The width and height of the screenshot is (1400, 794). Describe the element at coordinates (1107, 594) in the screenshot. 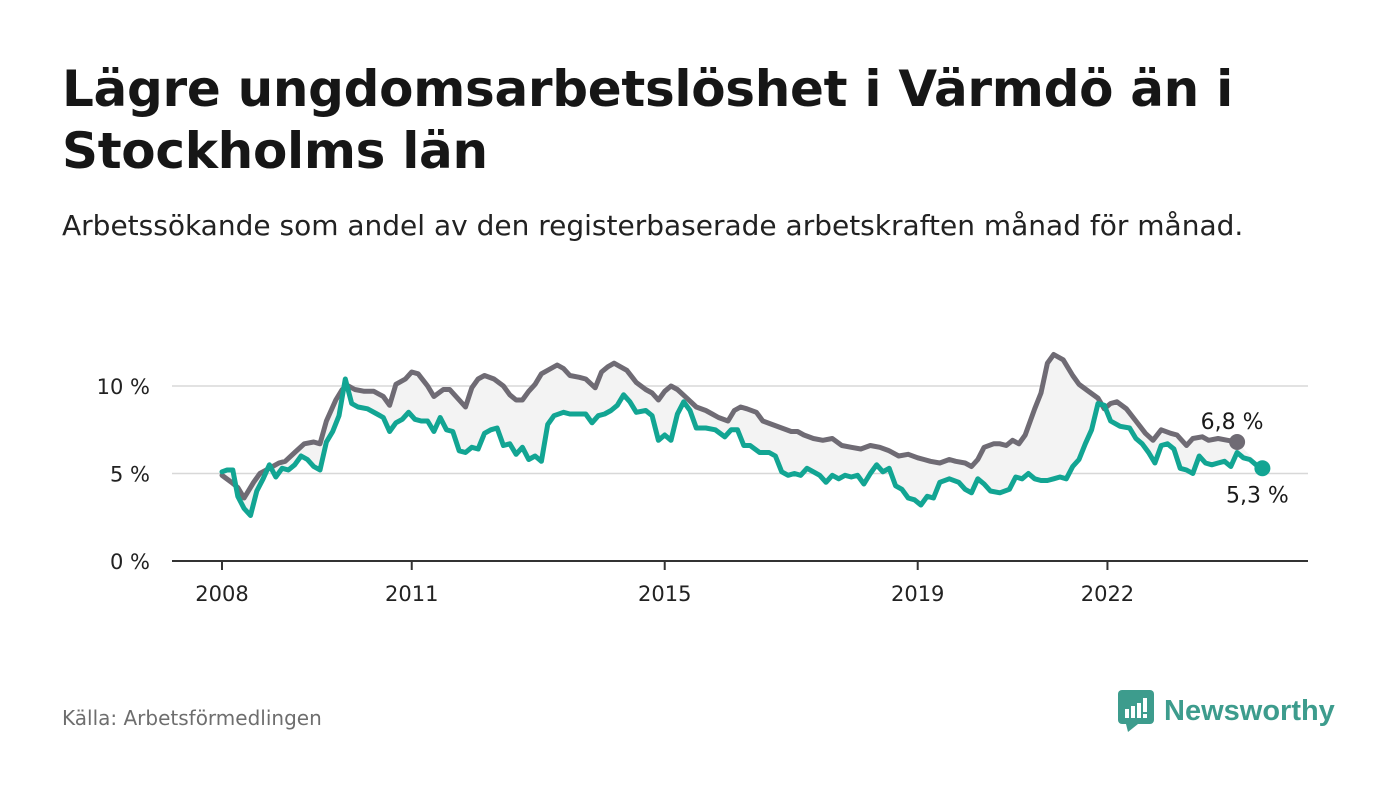

I see `x-tick-label: 2022` at that location.